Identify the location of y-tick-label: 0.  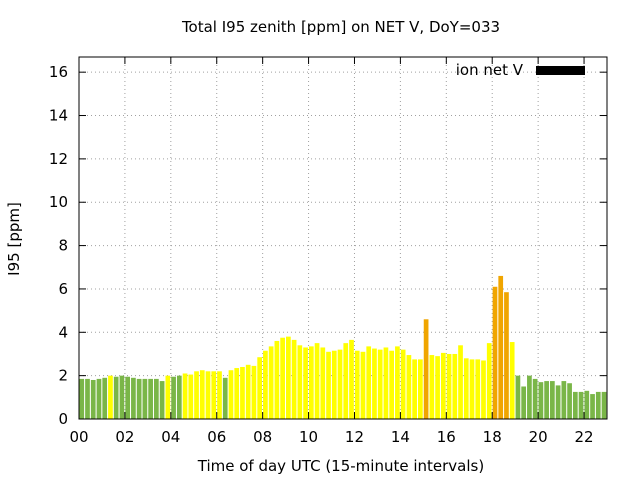
(63, 419).